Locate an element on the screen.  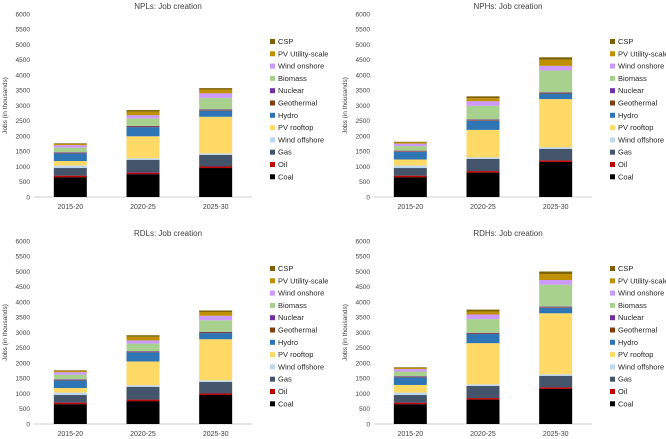
y-tick-label: 1500 is located at coordinates (363, 152).